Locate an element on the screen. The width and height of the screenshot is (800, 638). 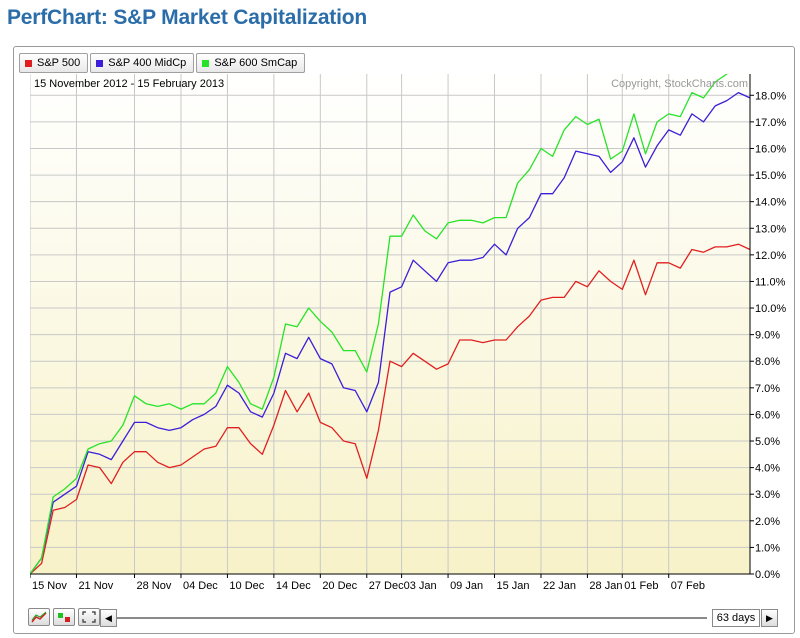
red-swatch-icon is located at coordinates (28, 63).